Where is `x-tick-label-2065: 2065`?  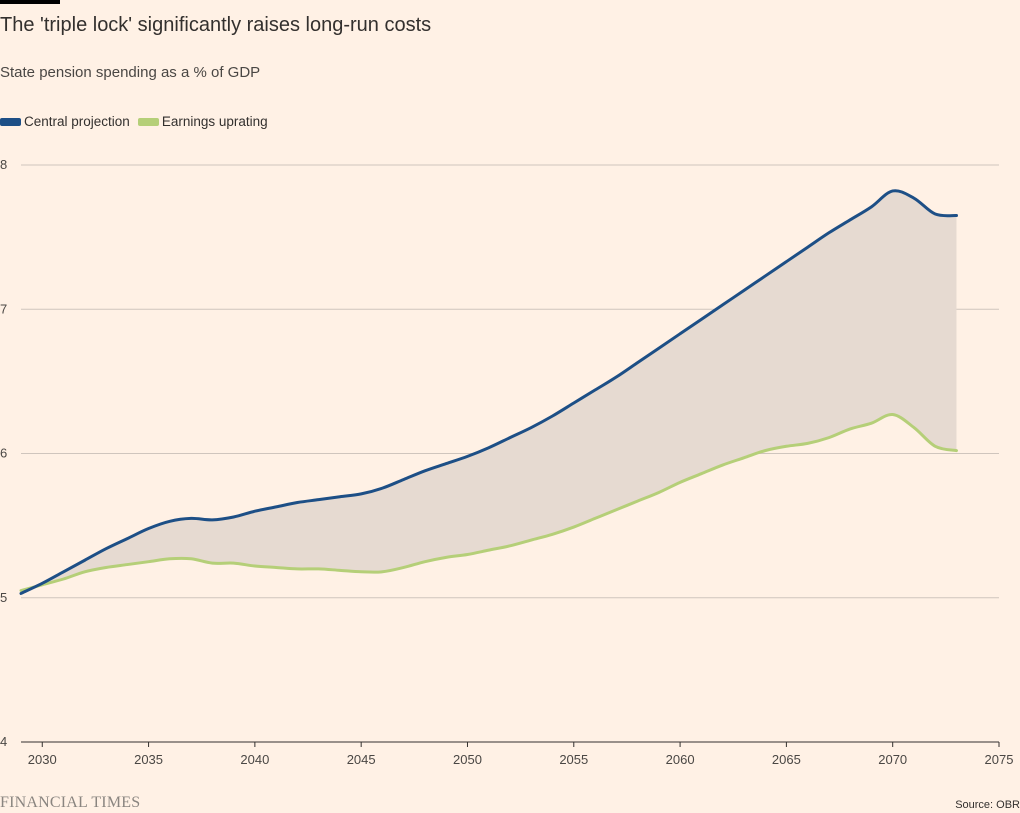
x-tick-label-2065: 2065 is located at coordinates (786, 759).